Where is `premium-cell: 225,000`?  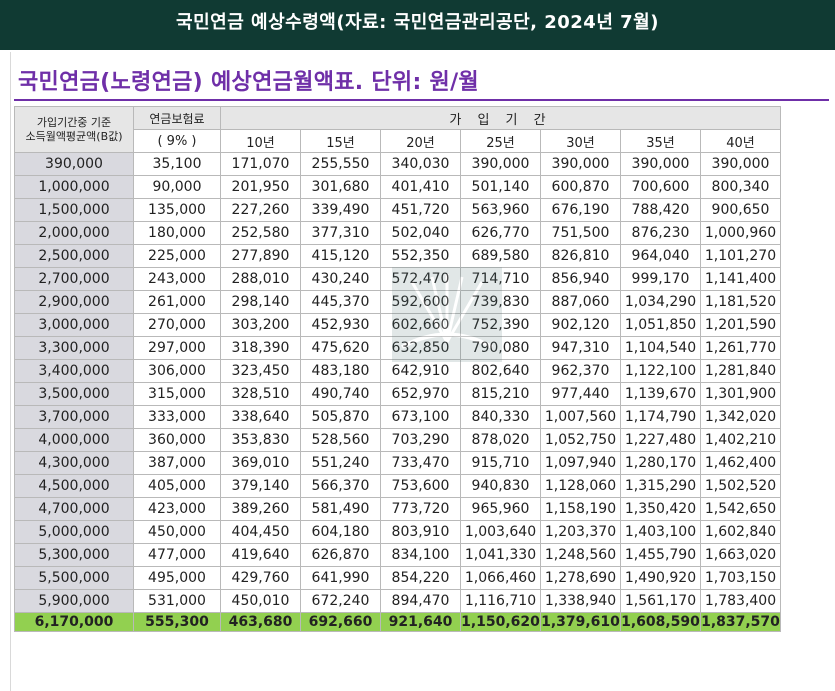
premium-cell: 225,000 is located at coordinates (177, 256).